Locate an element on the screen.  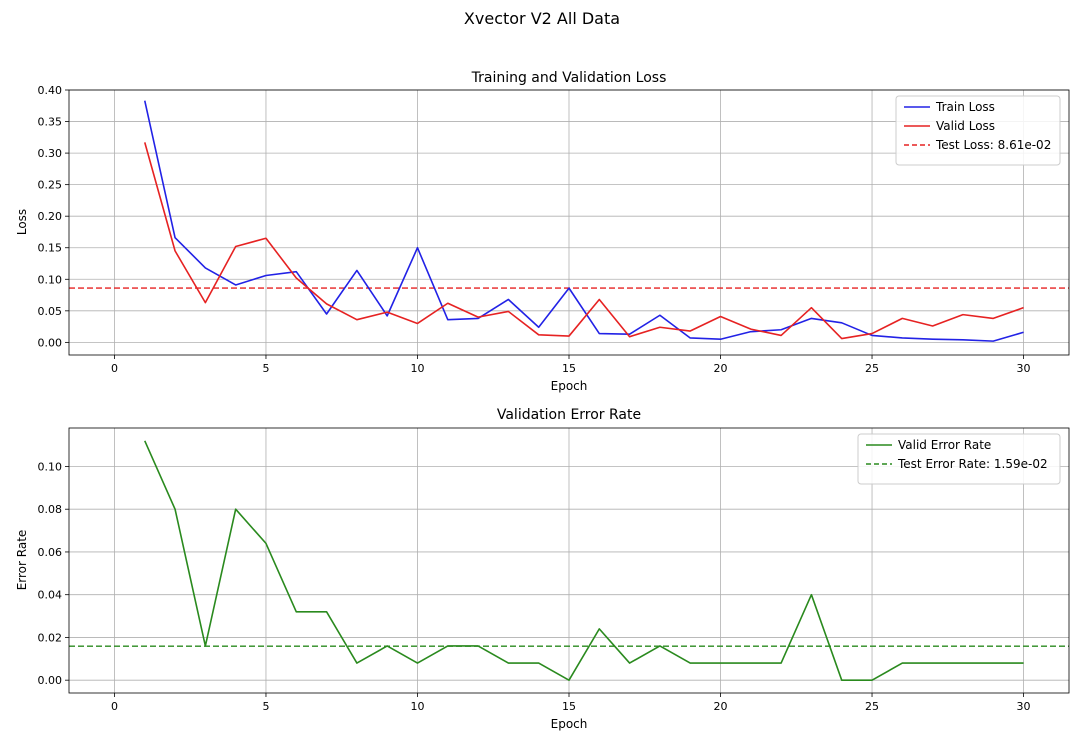
error-rate-plot-xlabel: Epoch is located at coordinates (569, 724).